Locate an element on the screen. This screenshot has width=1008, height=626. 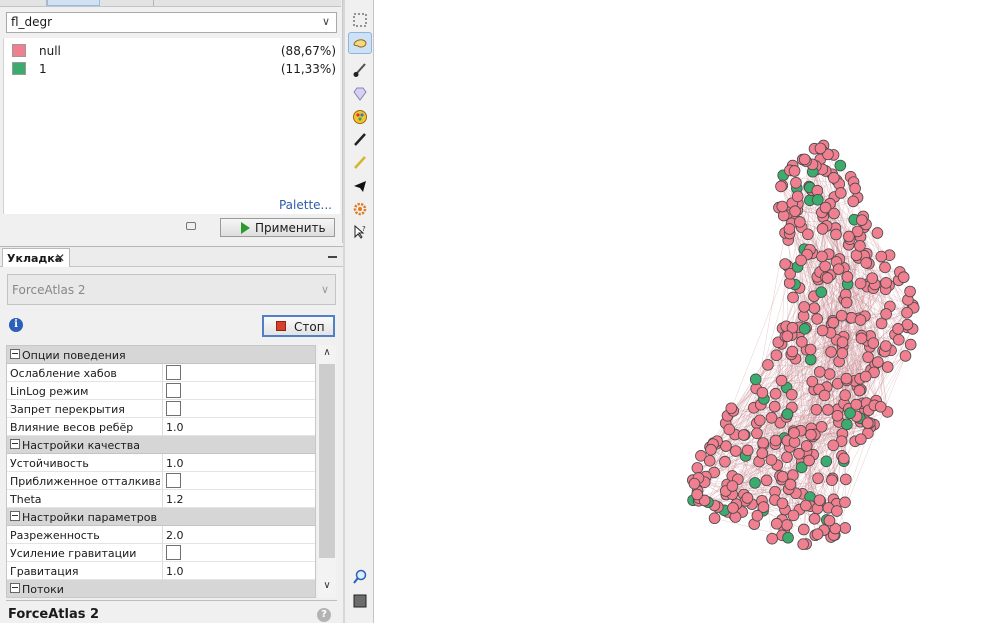
help-icon: ? is located at coordinates (324, 615).